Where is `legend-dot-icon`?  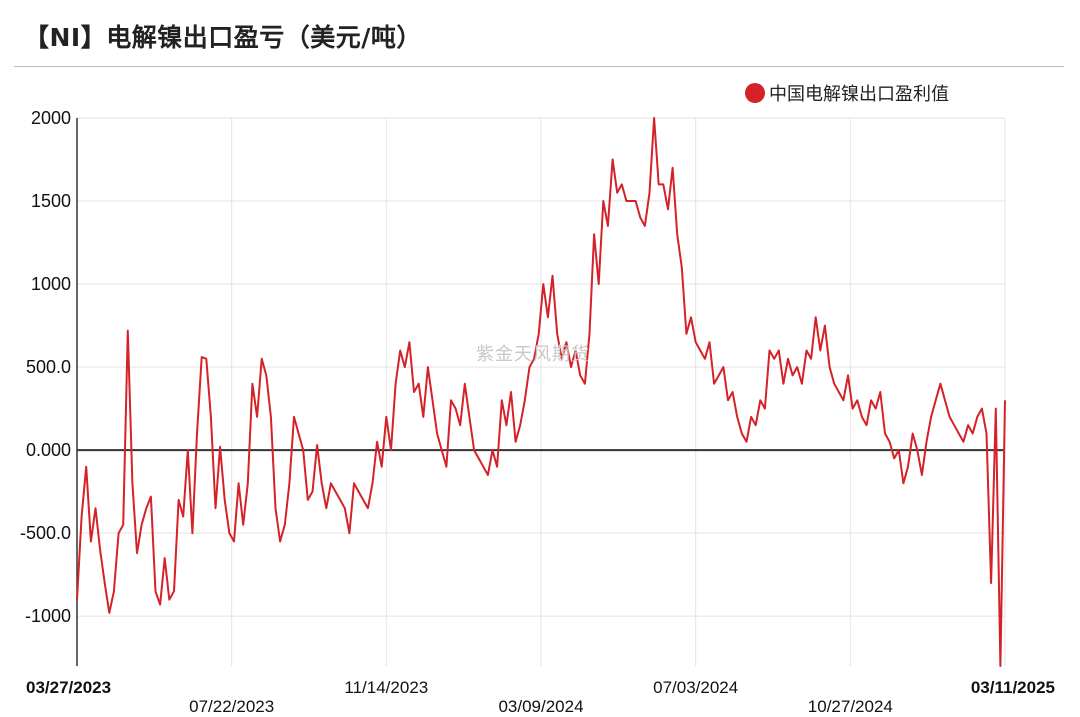
legend-dot-icon is located at coordinates (755, 93).